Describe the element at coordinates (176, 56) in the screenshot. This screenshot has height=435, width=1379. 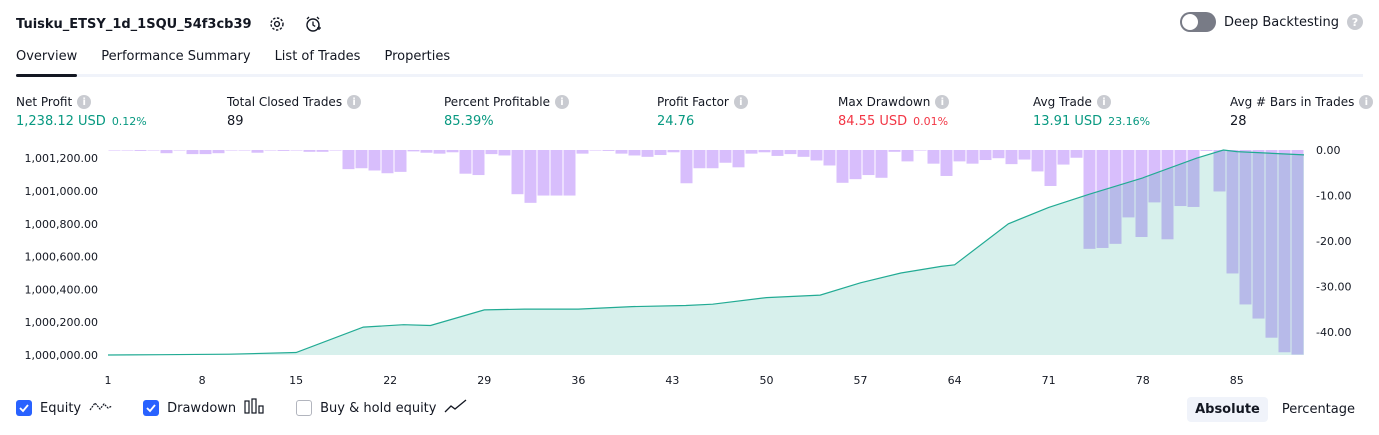
I see `tab-performance-summary: Performance Summary` at that location.